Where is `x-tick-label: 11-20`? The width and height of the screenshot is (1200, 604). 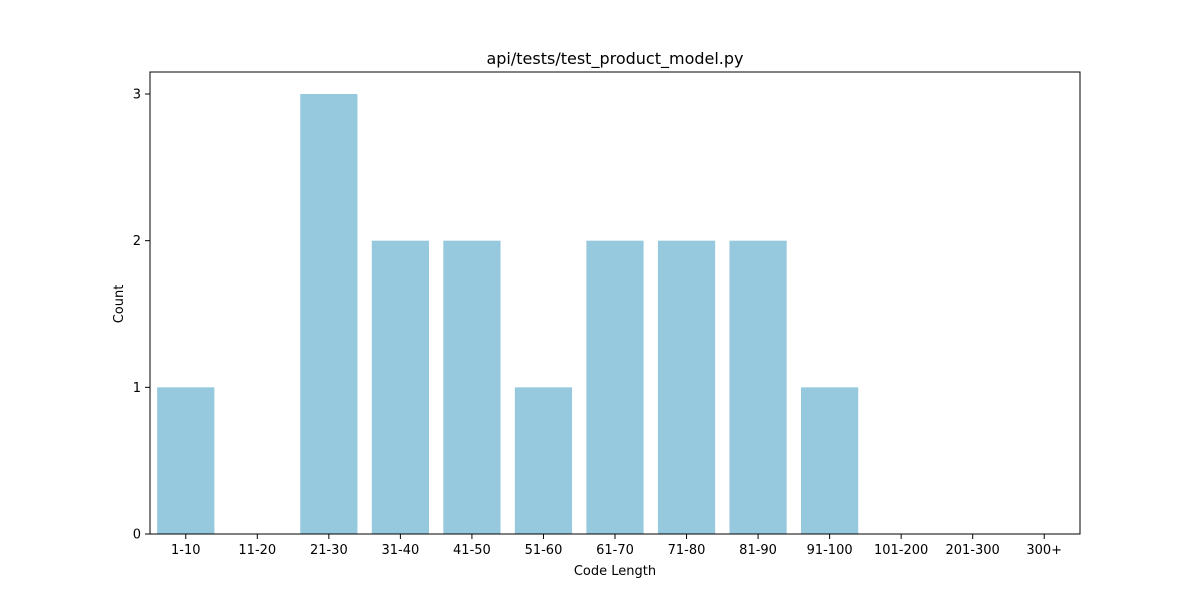 x-tick-label: 11-20 is located at coordinates (257, 550).